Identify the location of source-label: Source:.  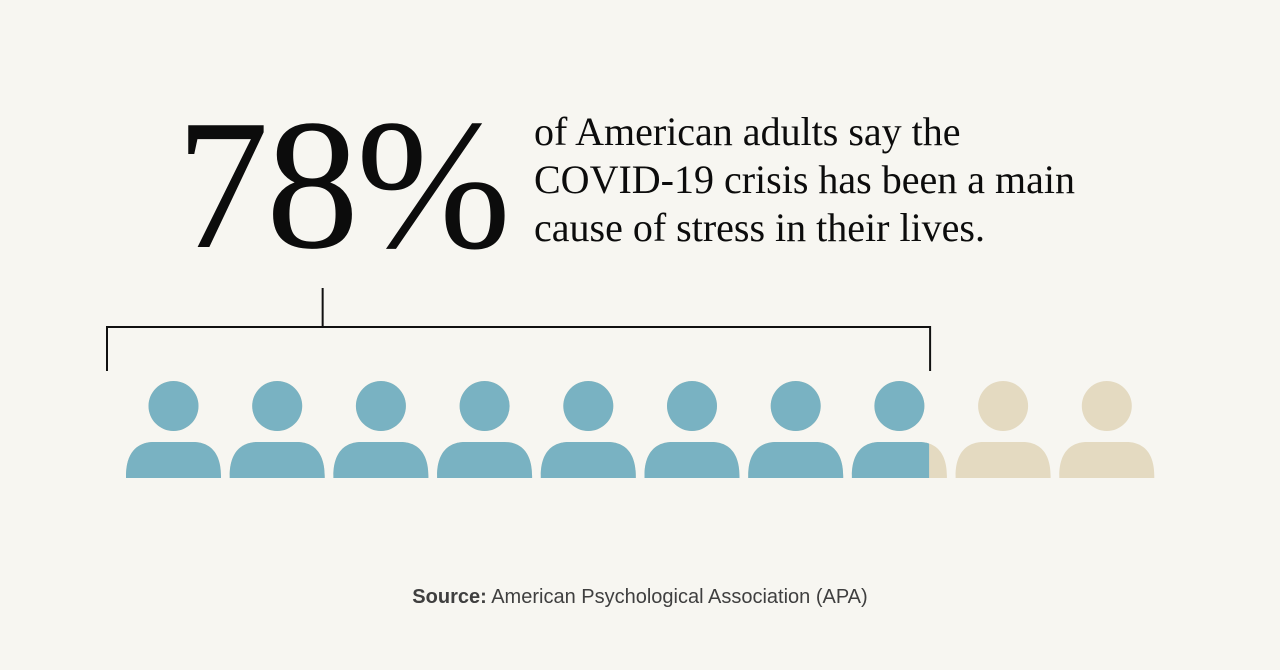
(449, 597).